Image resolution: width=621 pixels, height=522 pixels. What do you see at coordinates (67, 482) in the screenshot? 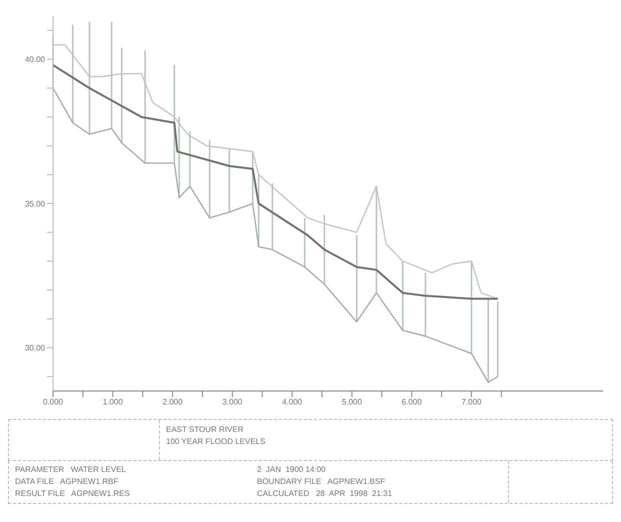
I see `text: DATA FILE AGPNEW1.RBF` at bounding box center [67, 482].